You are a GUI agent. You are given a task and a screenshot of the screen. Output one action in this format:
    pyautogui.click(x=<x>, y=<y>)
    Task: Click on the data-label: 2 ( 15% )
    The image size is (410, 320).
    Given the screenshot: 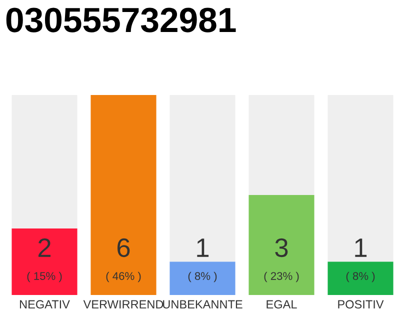 What is the action you would take?
    pyautogui.click(x=44, y=260)
    